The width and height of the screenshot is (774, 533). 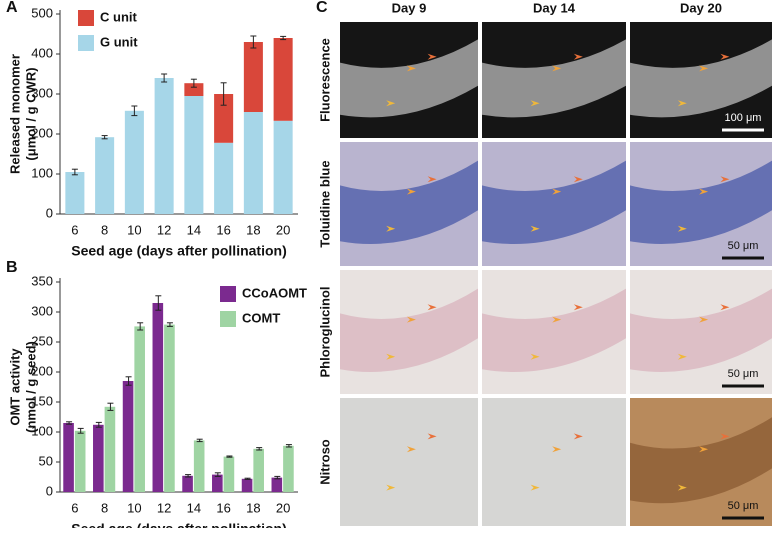 What do you see at coordinates (30, 387) in the screenshot?
I see `y-axis-label: (nmol / g seed)` at bounding box center [30, 387].